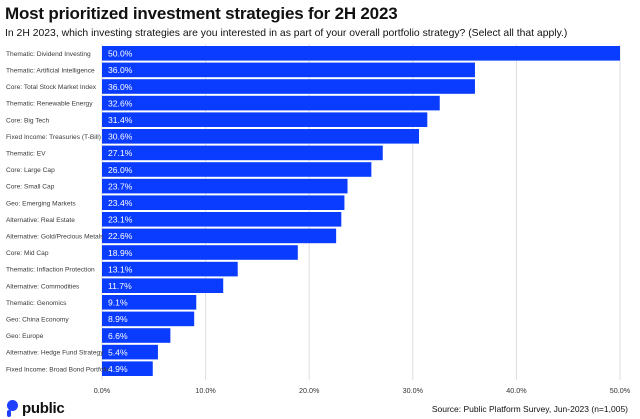  What do you see at coordinates (120, 253) in the screenshot?
I see `bar-value-label: 18.9%` at bounding box center [120, 253].